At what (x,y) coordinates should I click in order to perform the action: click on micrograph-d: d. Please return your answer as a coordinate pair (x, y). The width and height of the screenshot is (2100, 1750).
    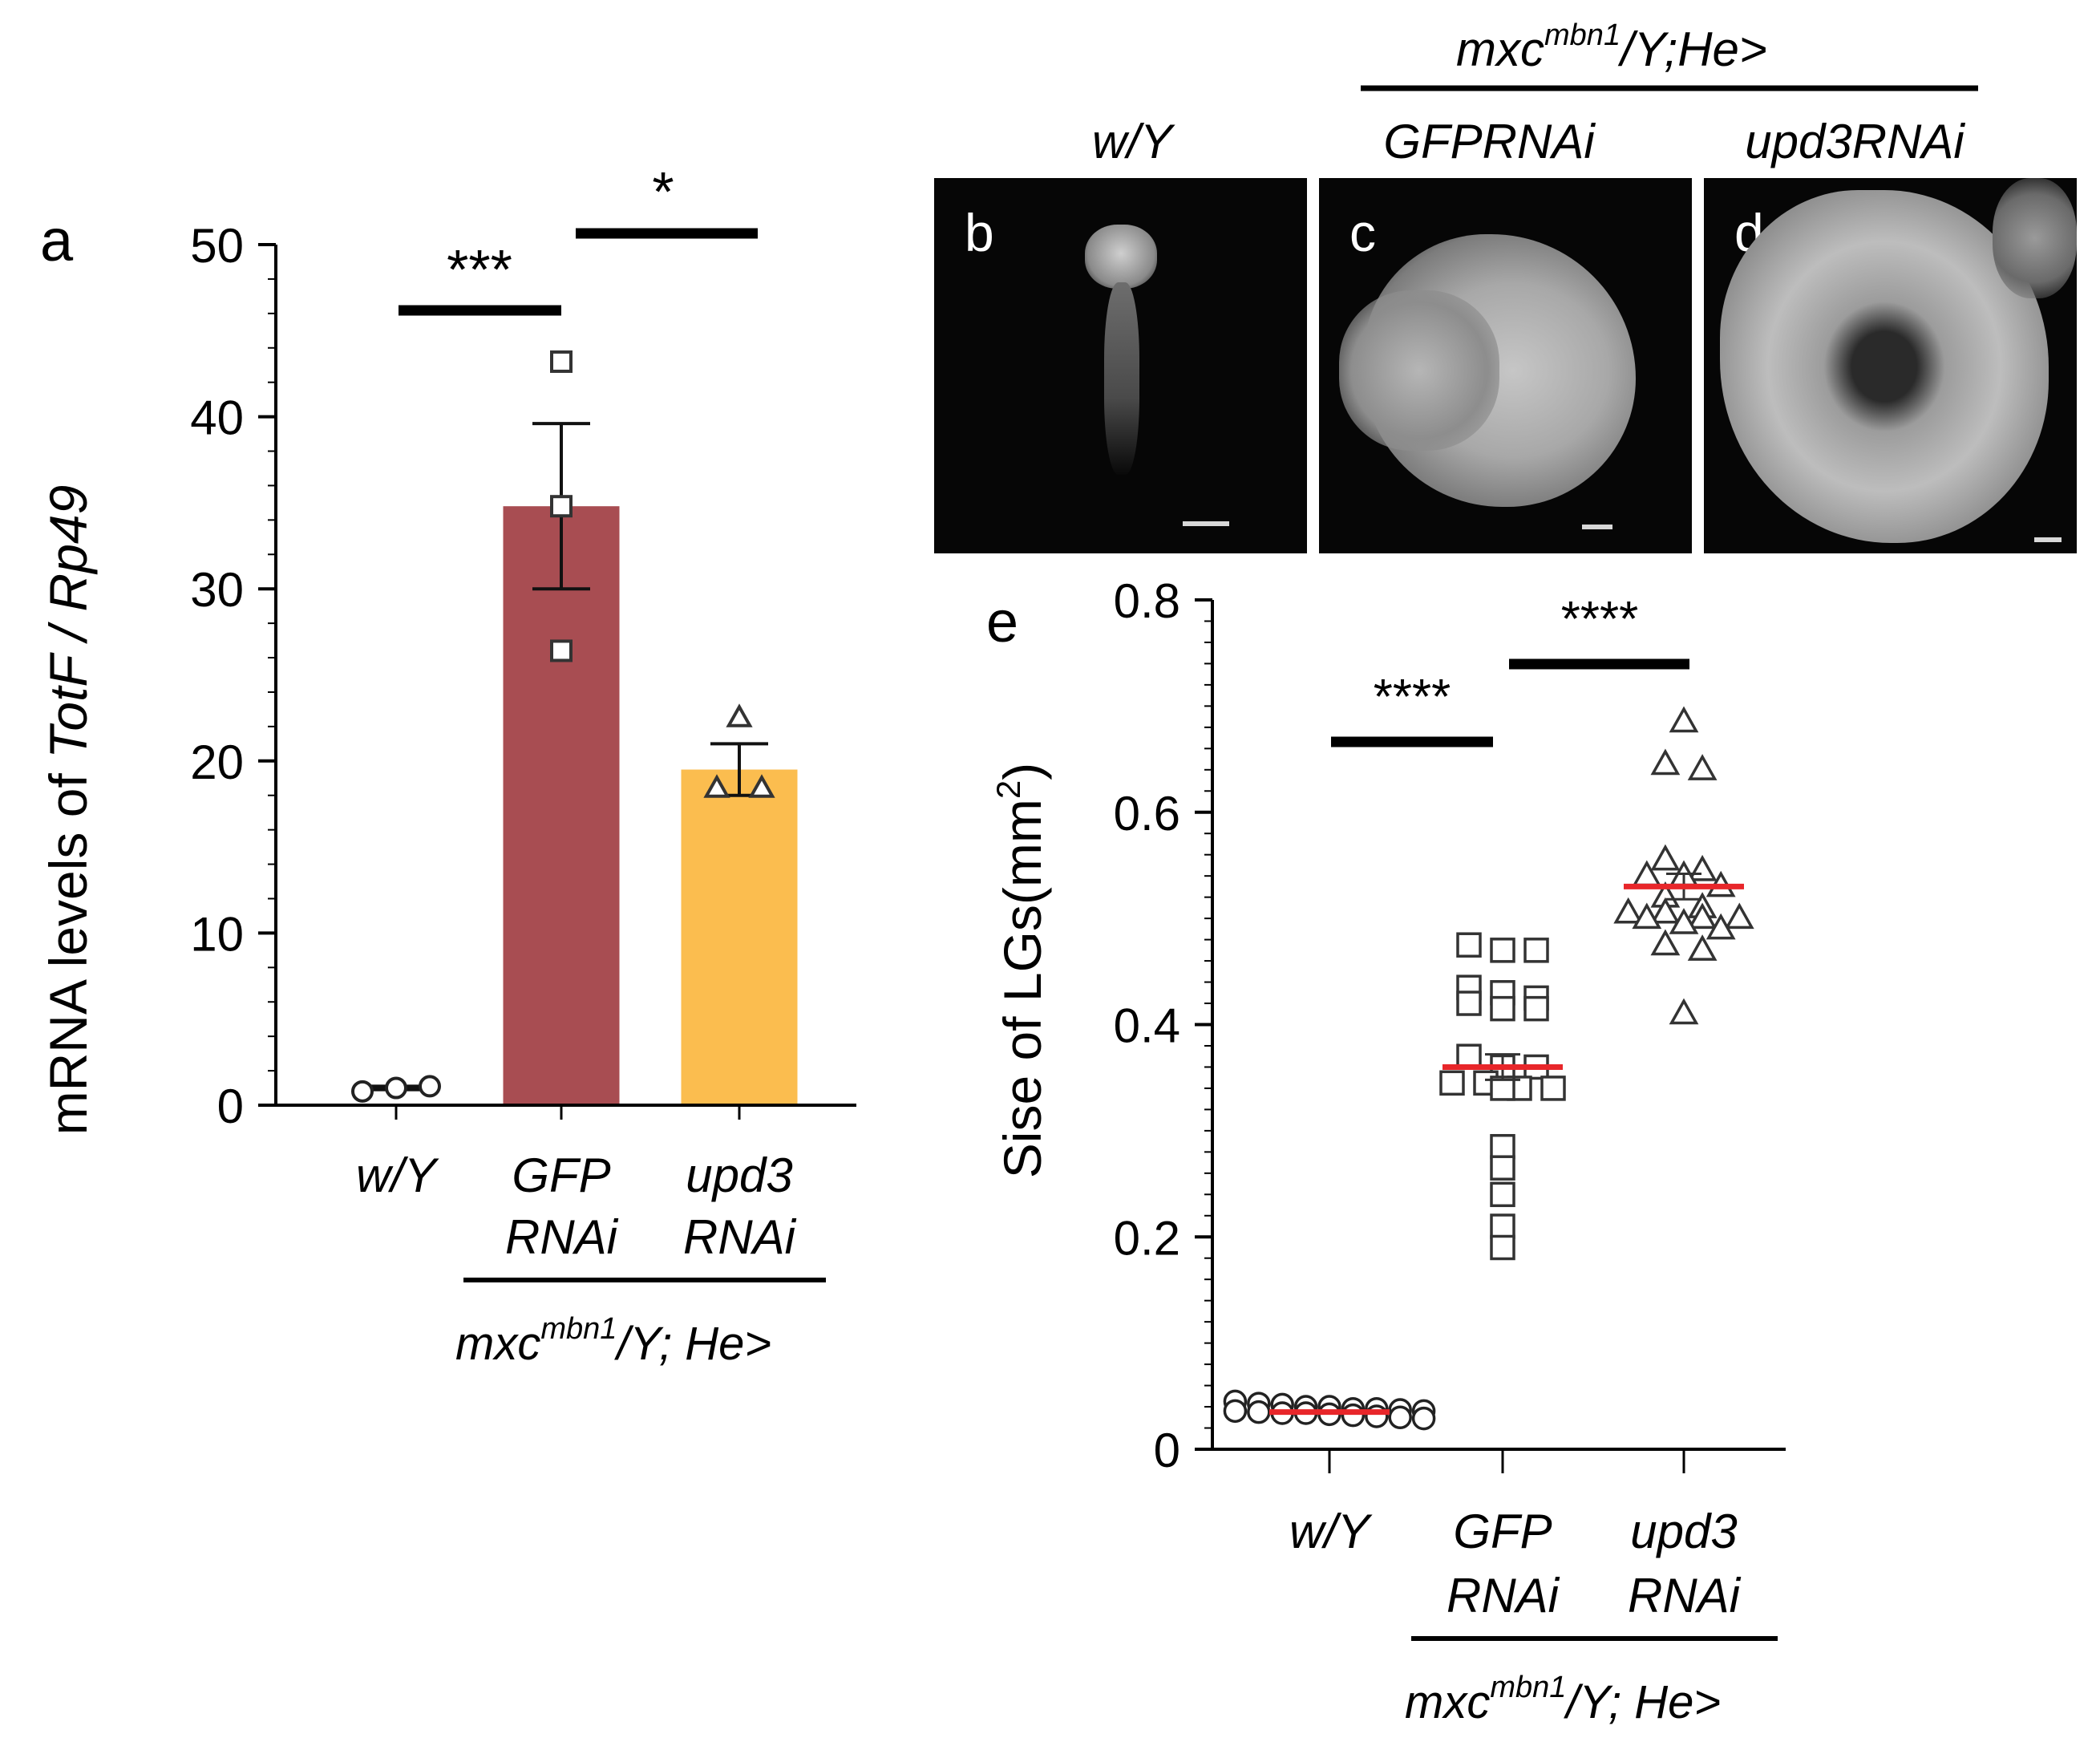
    Looking at the image, I should click on (1890, 365).